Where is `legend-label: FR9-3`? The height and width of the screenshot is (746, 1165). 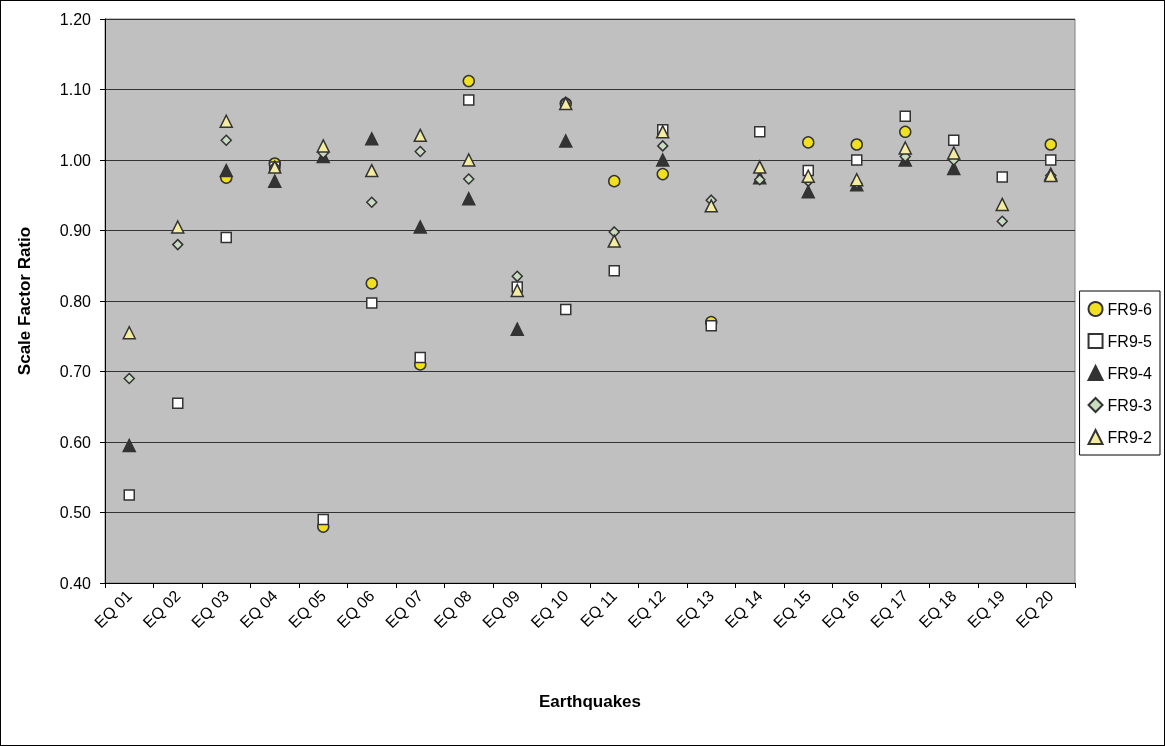
legend-label: FR9-3 is located at coordinates (1130, 405).